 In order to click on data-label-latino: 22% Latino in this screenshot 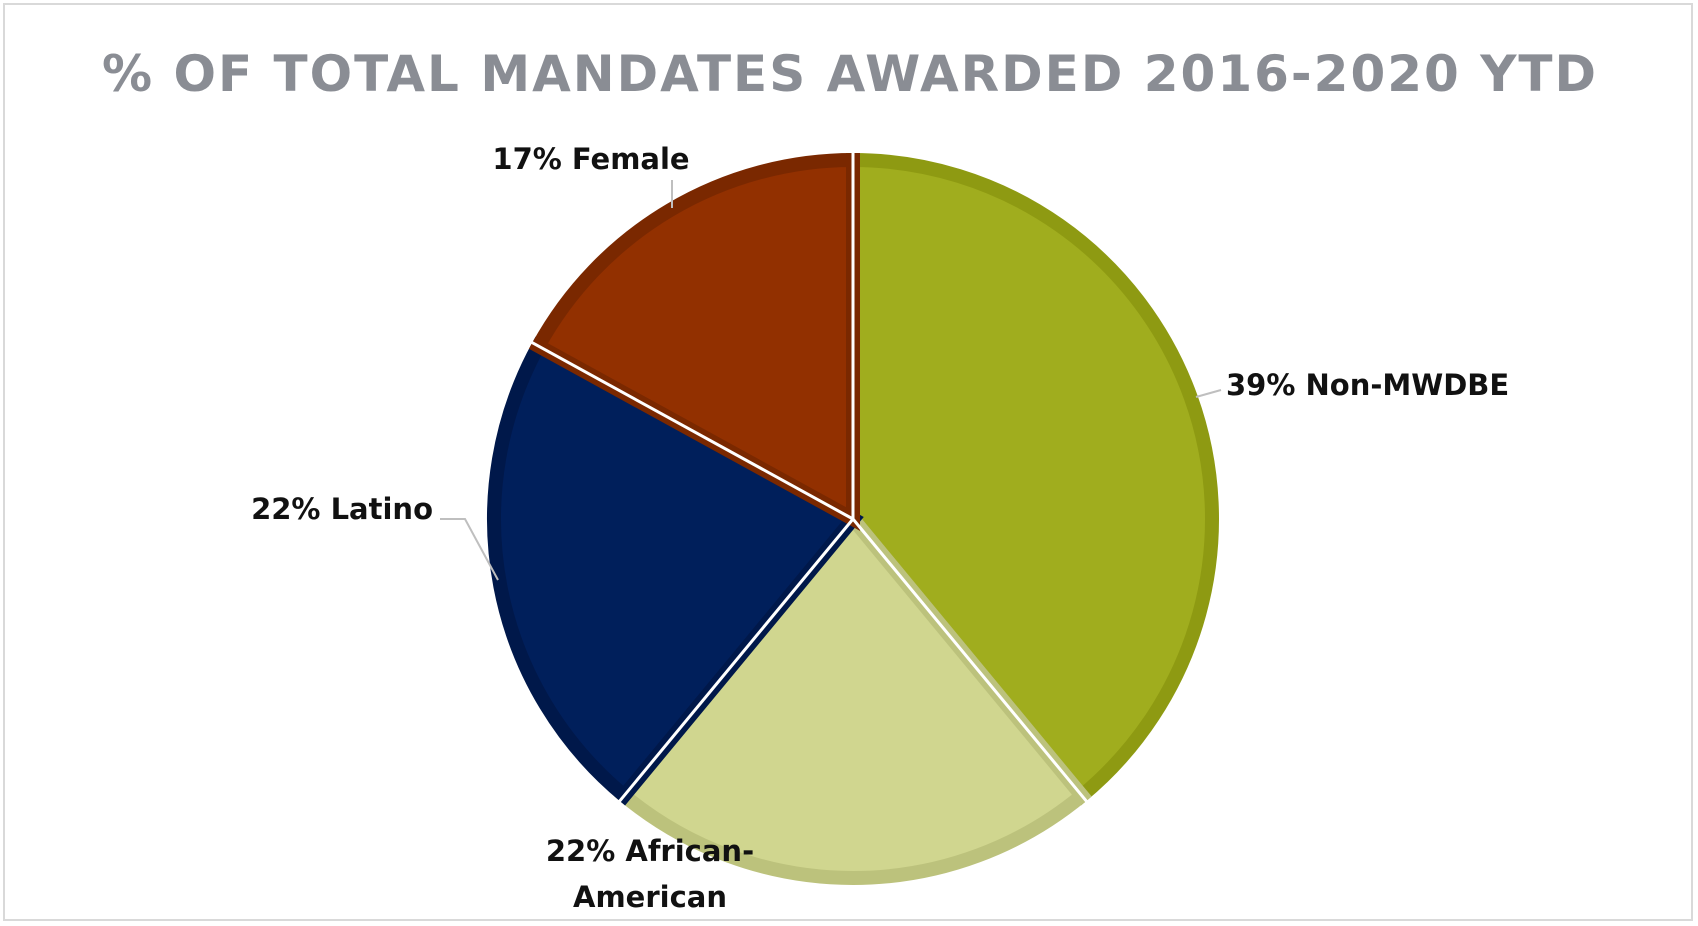, I will do `click(342, 509)`.